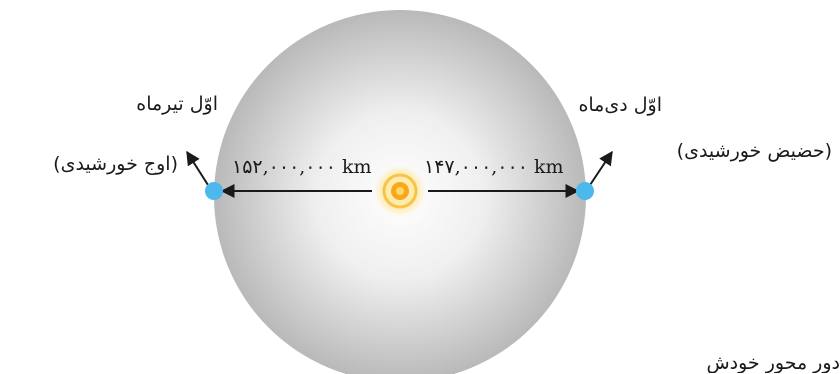 The width and height of the screenshot is (840, 374). Describe the element at coordinates (585, 191) in the screenshot. I see `earth-position-perihelion` at that location.